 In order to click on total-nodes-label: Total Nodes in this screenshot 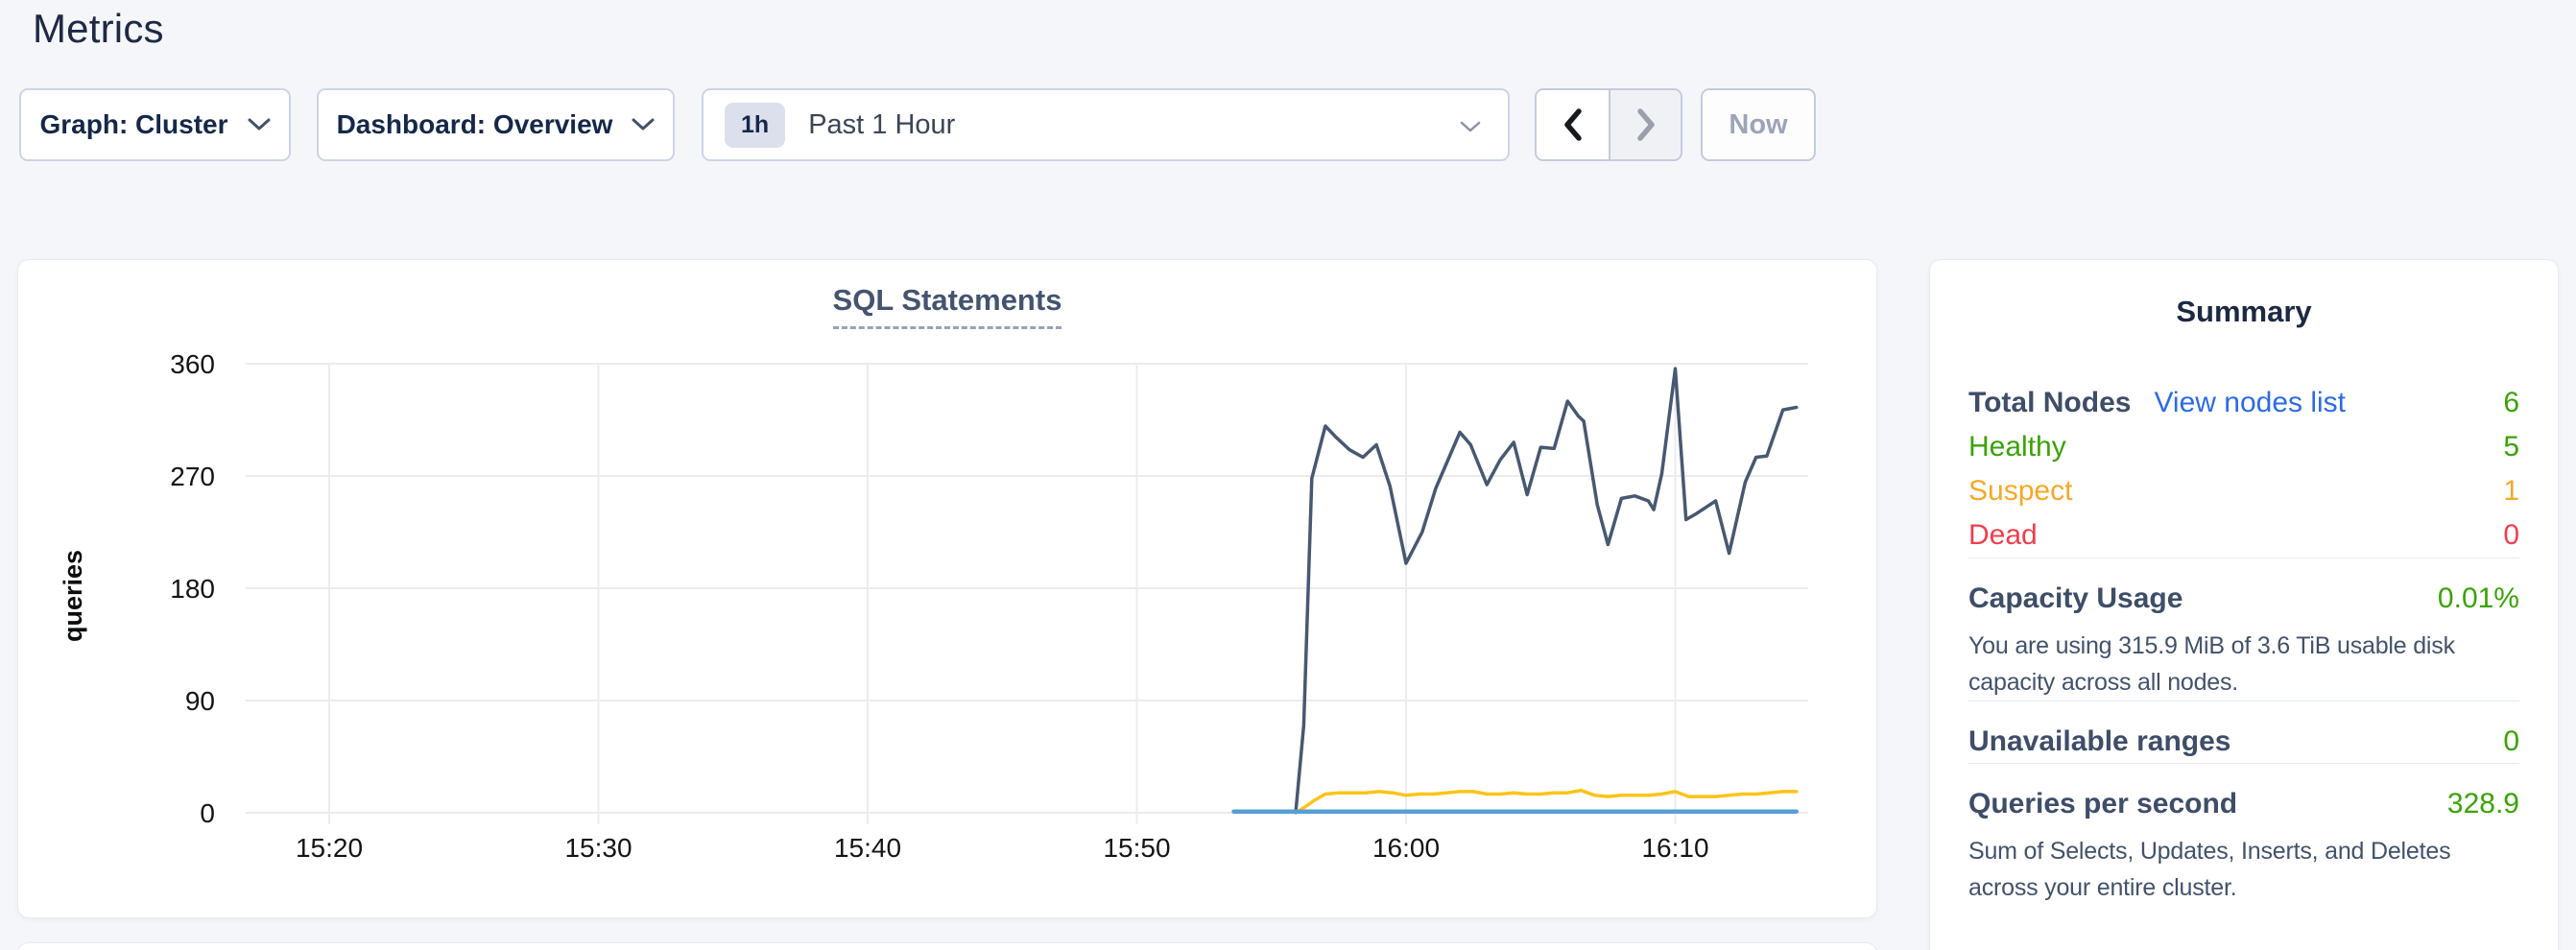, I will do `click(2050, 402)`.